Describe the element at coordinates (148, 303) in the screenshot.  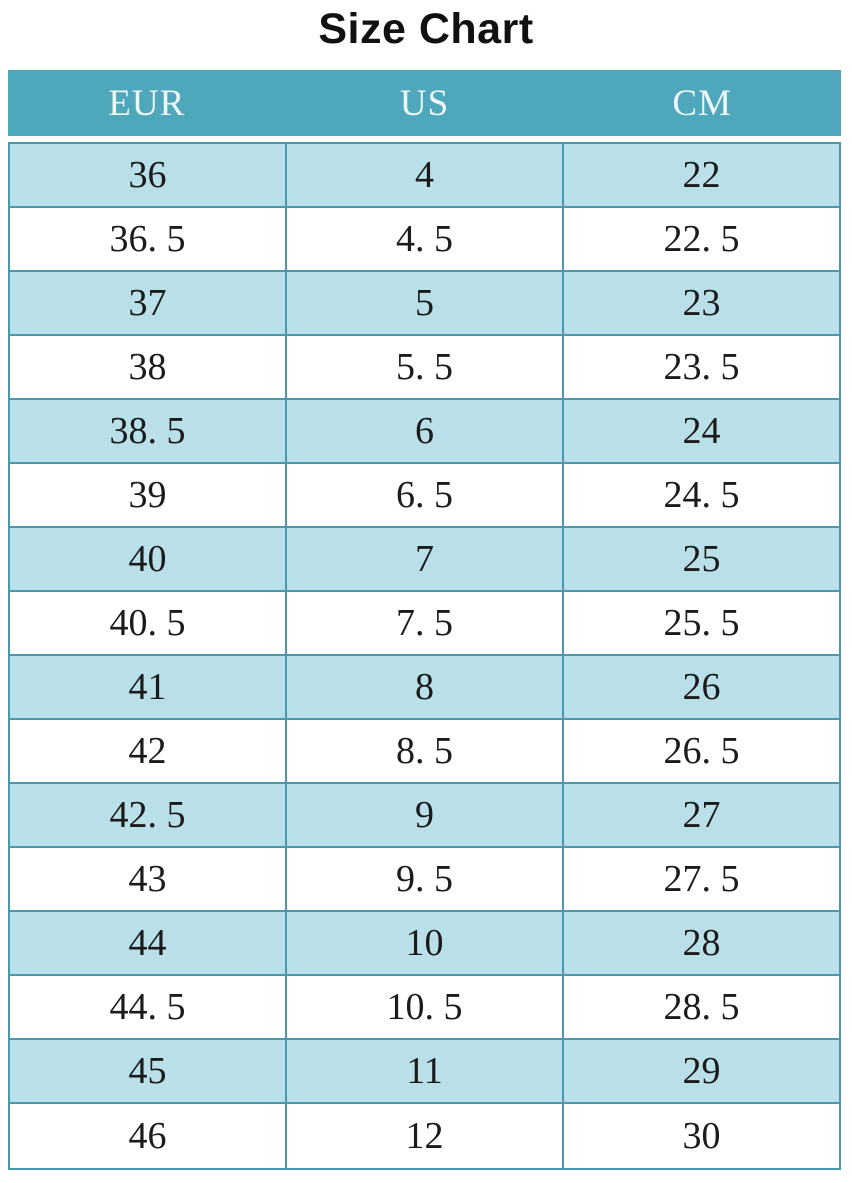
I see `table-cell: 37` at that location.